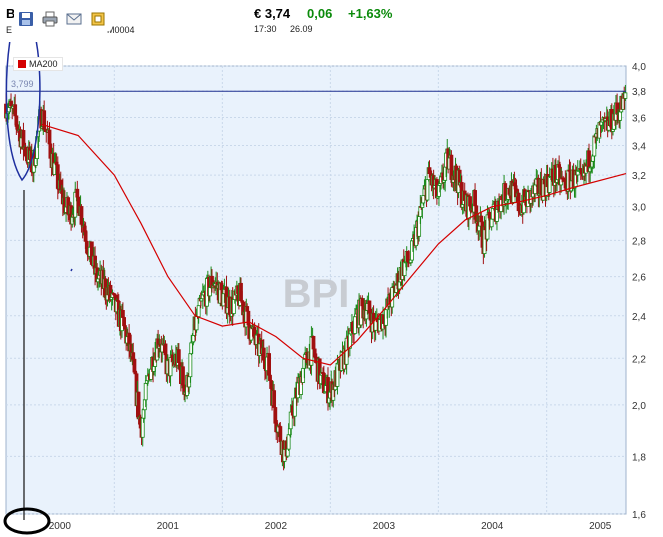 The height and width of the screenshot is (537, 663). I want to click on y-tick-label: 3,2, so click(639, 176).